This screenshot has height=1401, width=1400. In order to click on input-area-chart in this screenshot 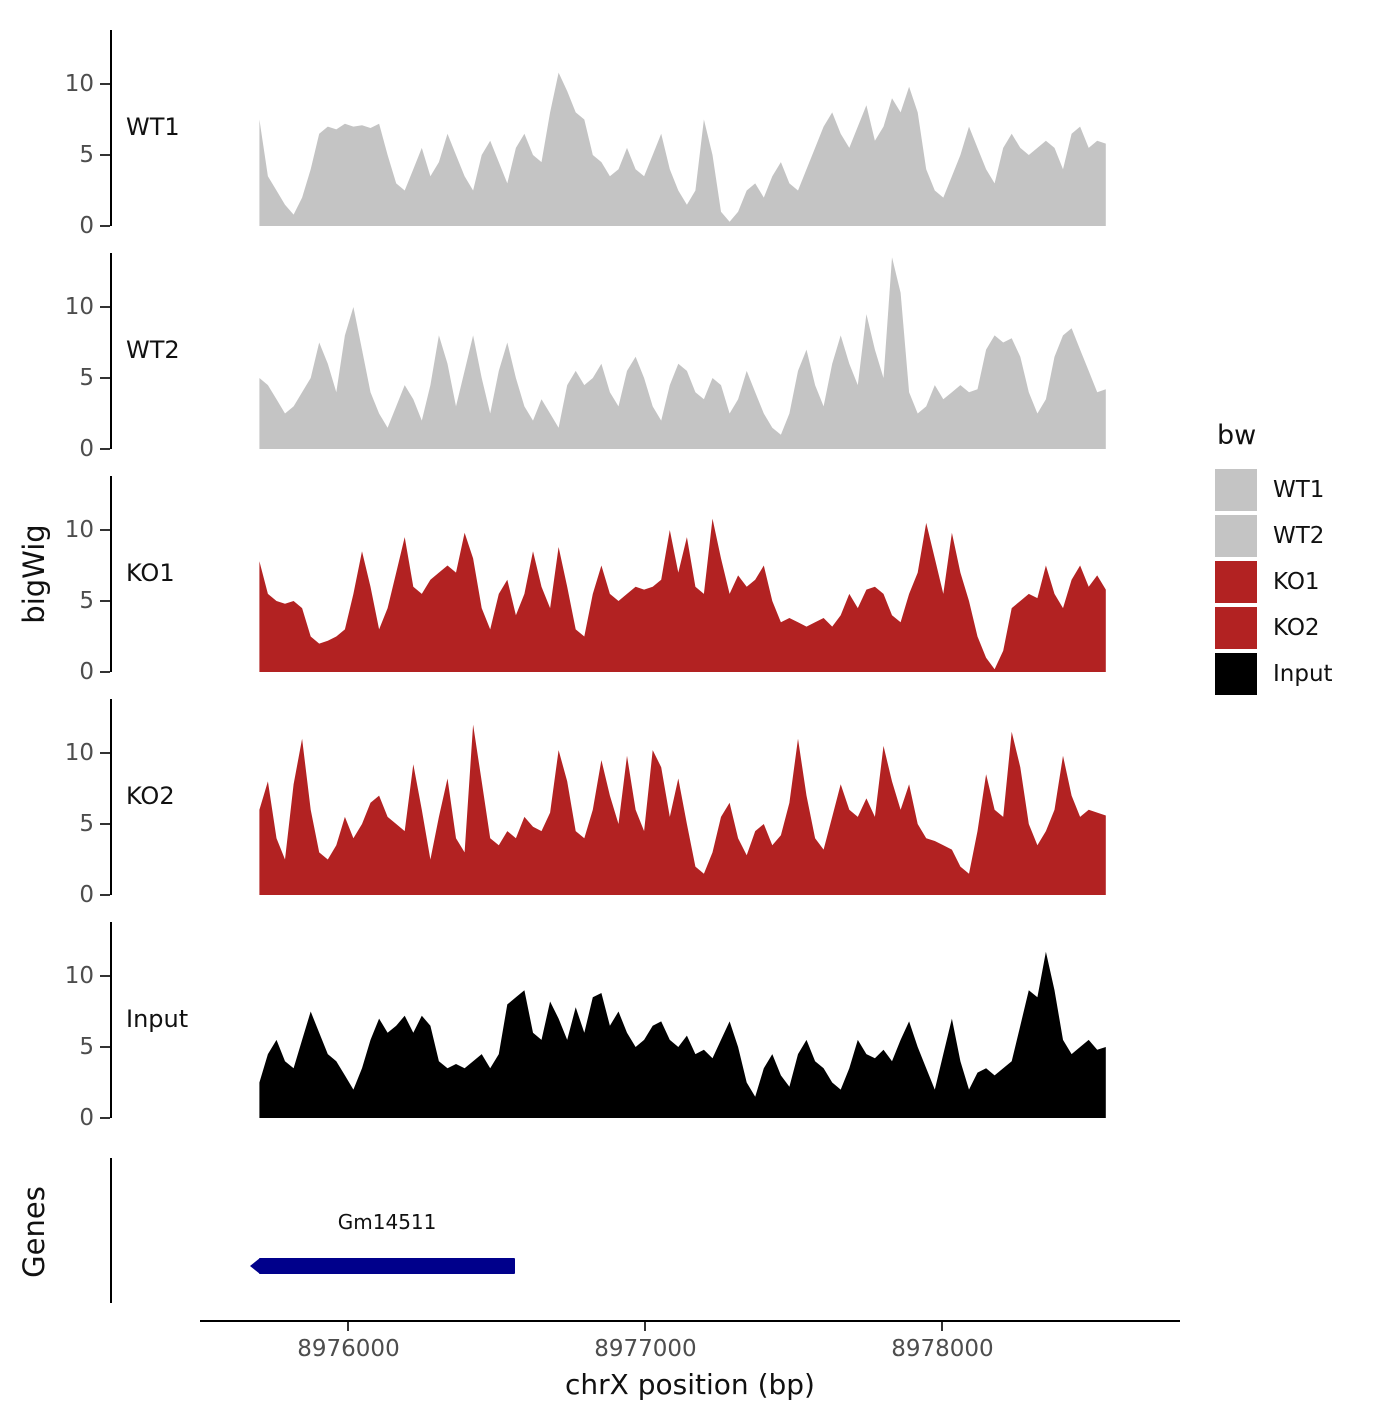, I will do `click(682, 1034)`.